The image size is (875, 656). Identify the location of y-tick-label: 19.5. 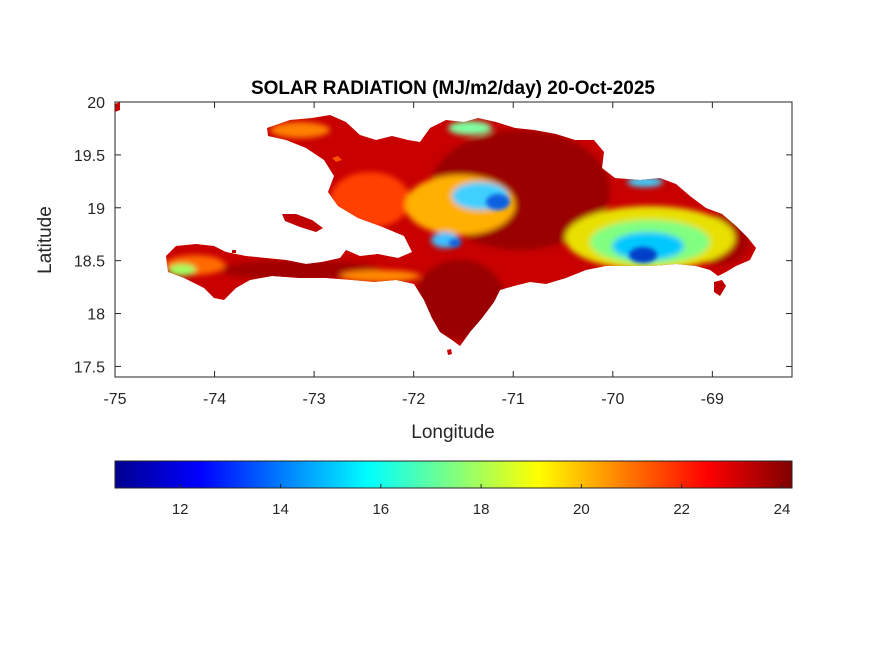
(89, 156).